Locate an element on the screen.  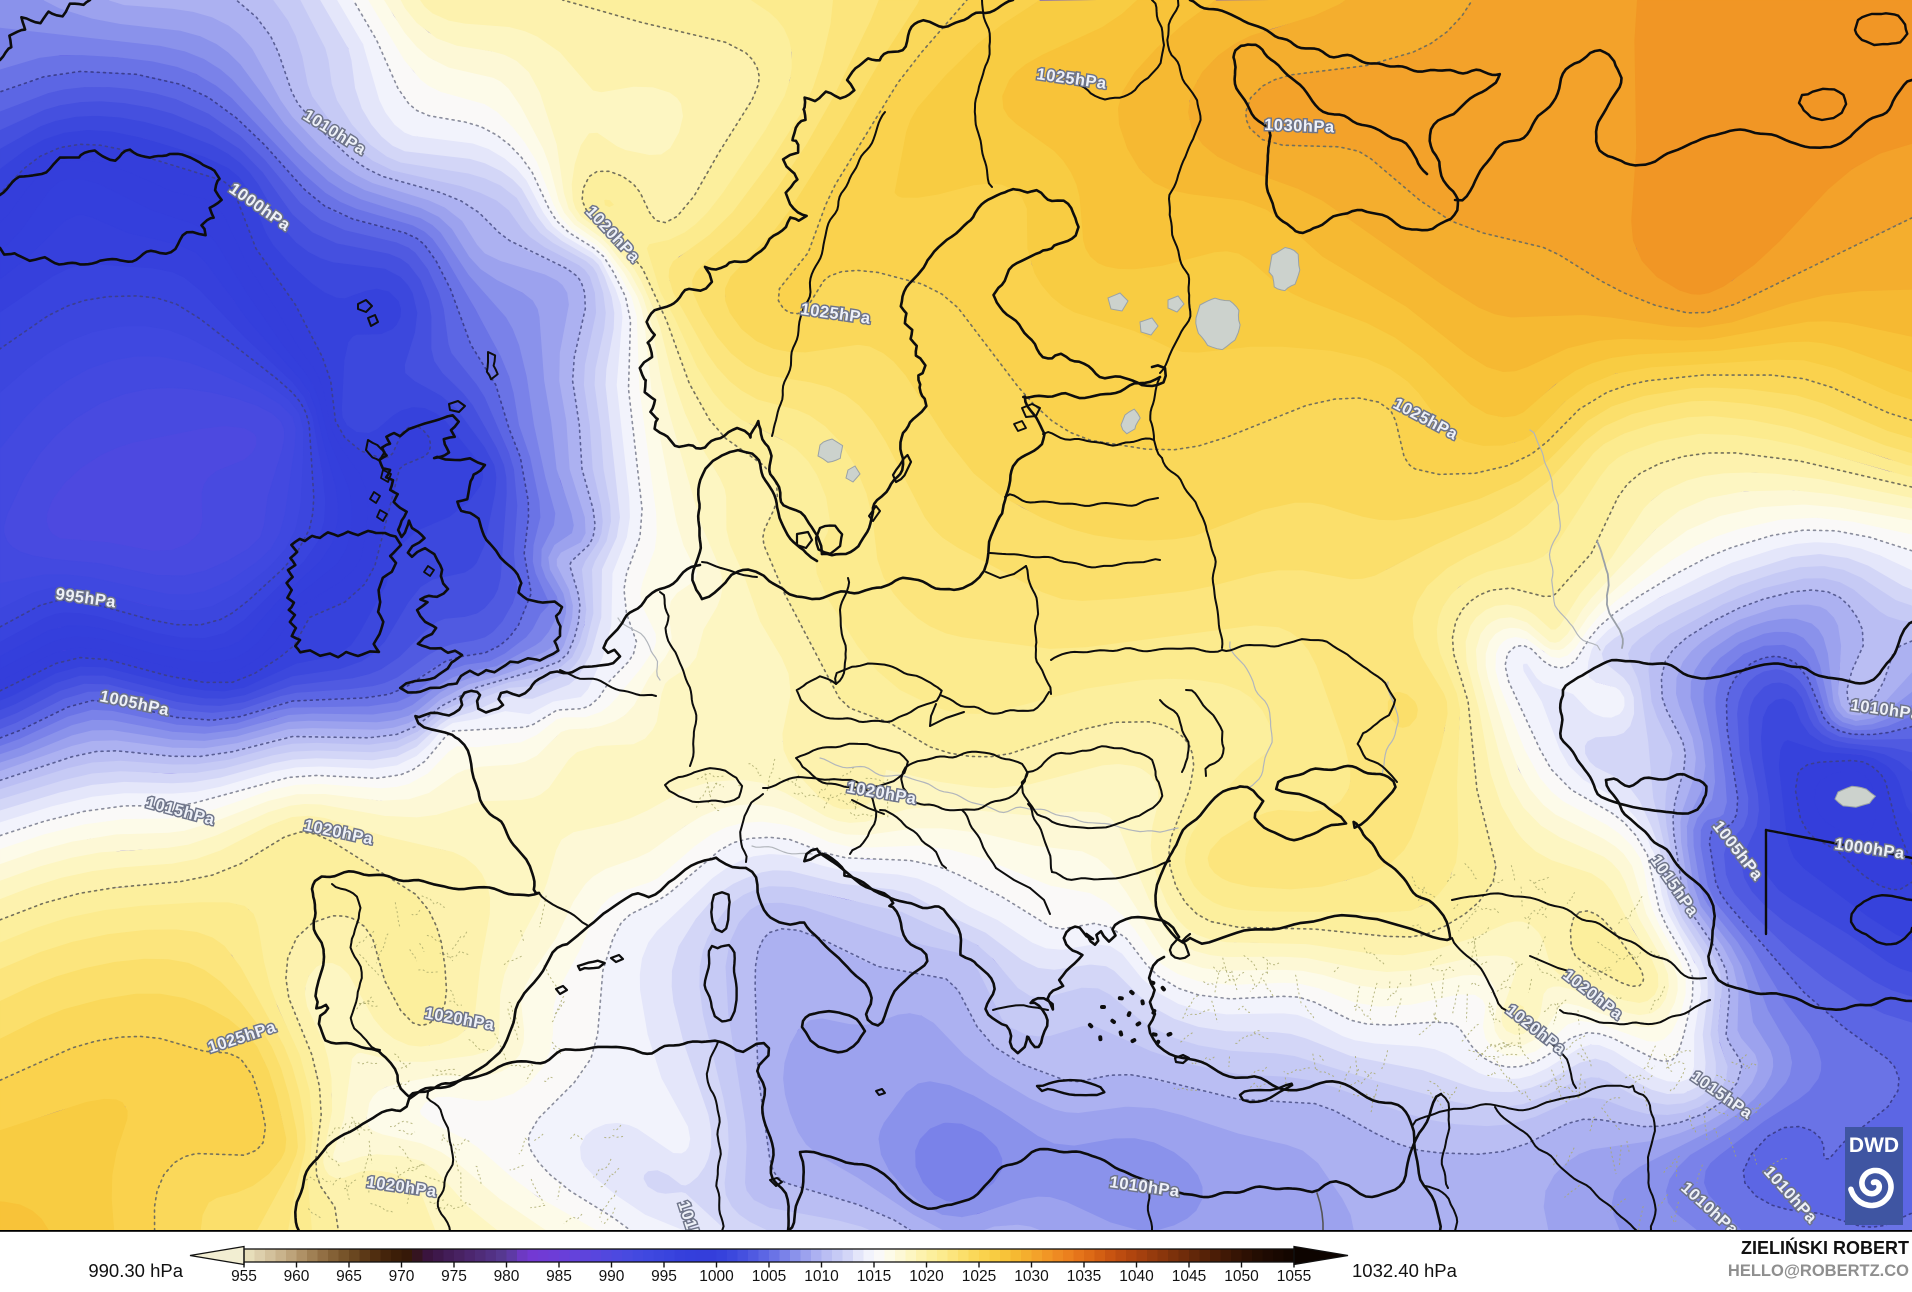
svg-text: 980 is located at coordinates (507, 1276).